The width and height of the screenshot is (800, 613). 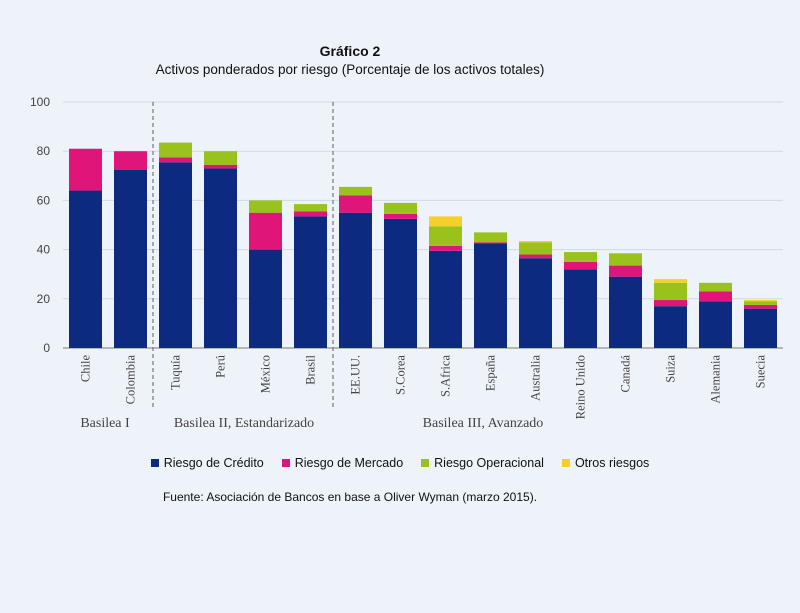 What do you see at coordinates (716, 379) in the screenshot?
I see `x-category-label: Alemania` at bounding box center [716, 379].